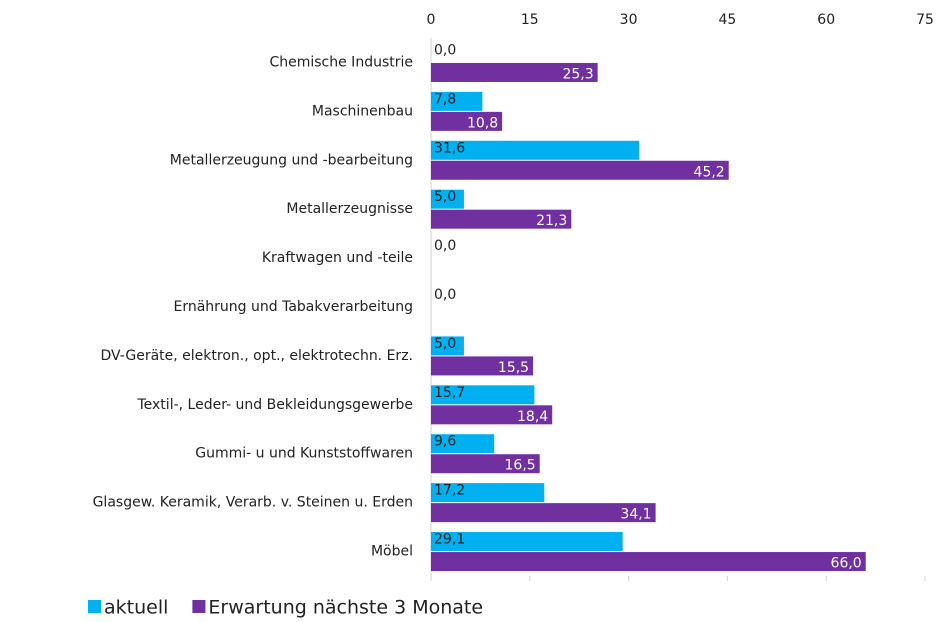 This screenshot has height=622, width=939. I want to click on value-label: 17,2, so click(449, 491).